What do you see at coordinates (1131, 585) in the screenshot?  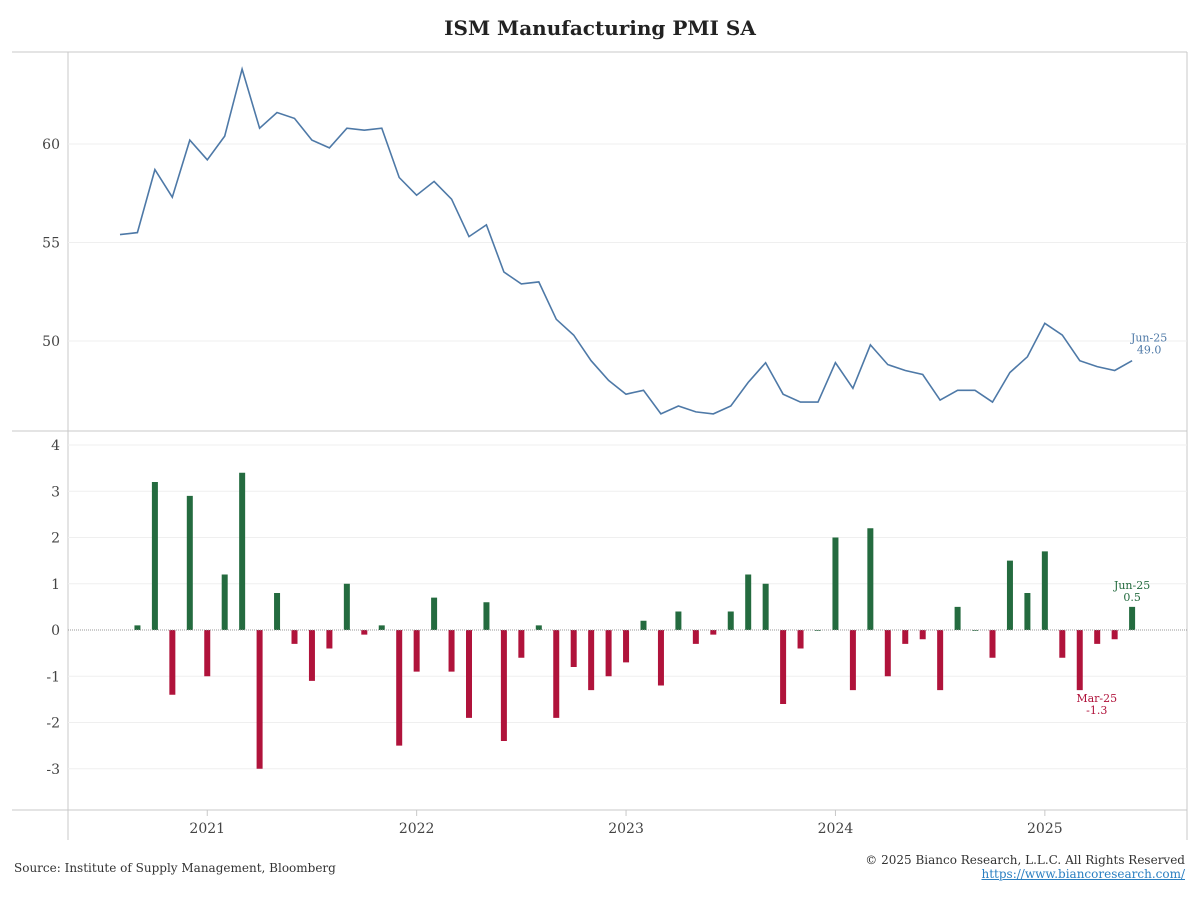 I see `bar-annotation-label: Jun-25` at bounding box center [1131, 585].